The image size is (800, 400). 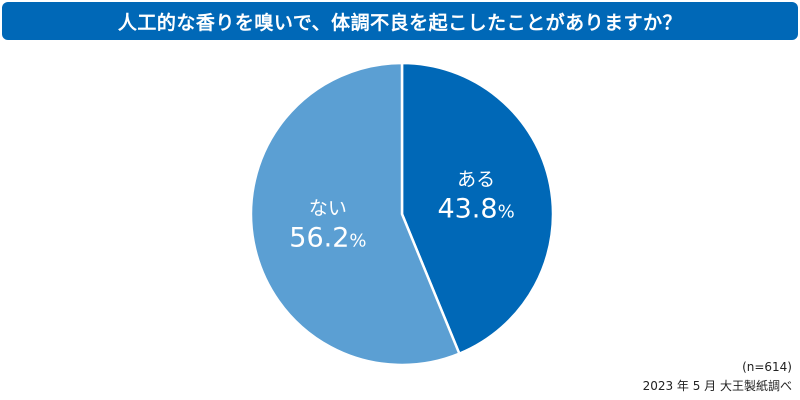 I want to click on sample-size-note: (n=614), so click(x=767, y=367).